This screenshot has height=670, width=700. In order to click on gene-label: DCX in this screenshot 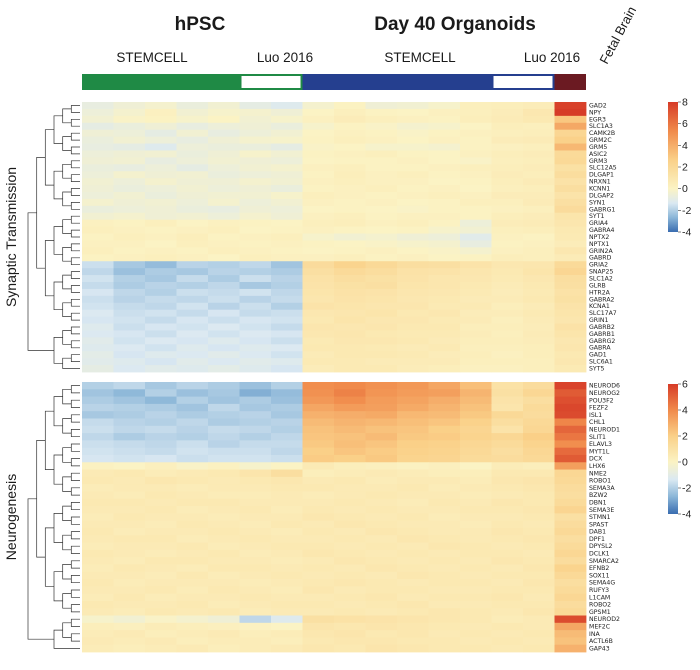, I will do `click(596, 459)`.